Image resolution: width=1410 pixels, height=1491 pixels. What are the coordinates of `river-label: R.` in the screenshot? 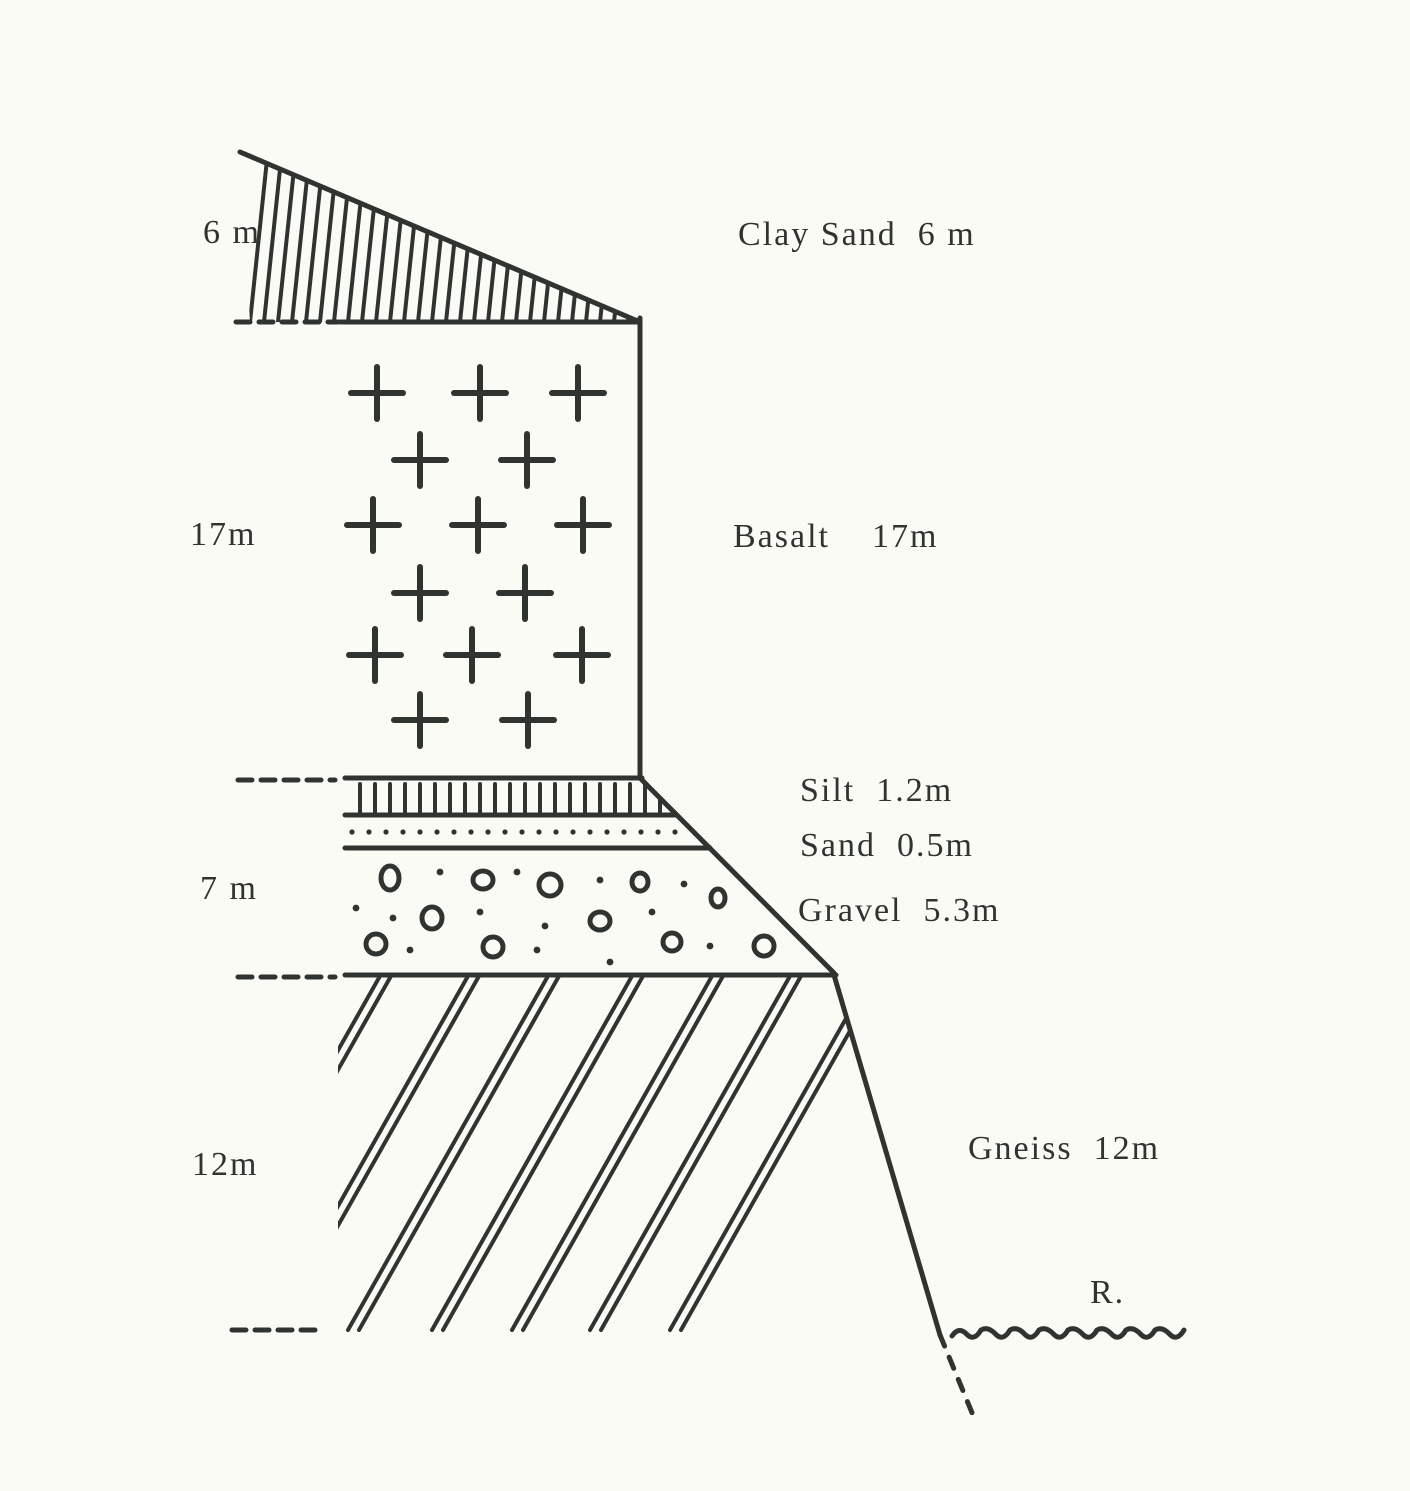 It's located at (1108, 1292).